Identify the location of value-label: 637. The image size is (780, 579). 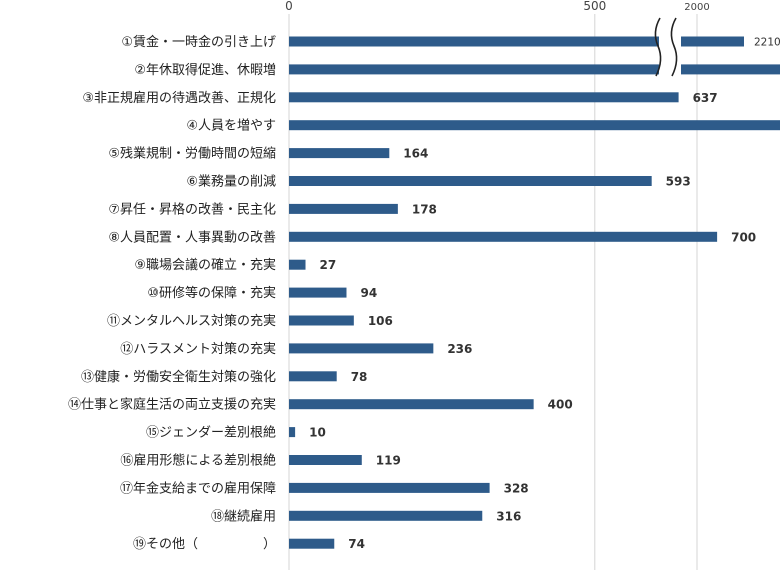
(705, 98).